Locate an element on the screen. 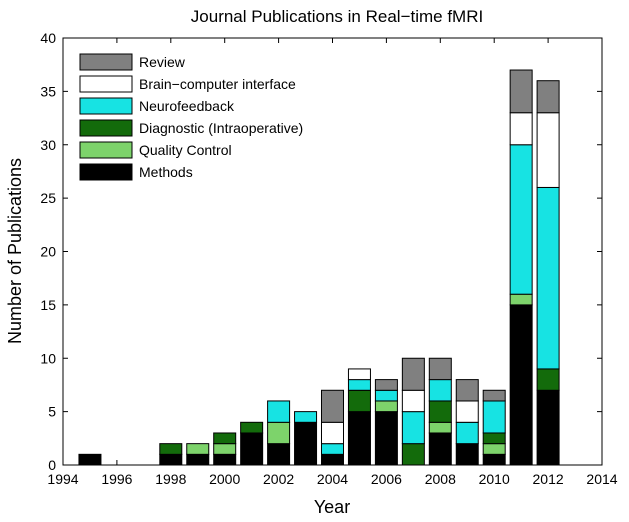 Image resolution: width=629 pixels, height=522 pixels. x-tick-label: 1994 is located at coordinates (62, 479).